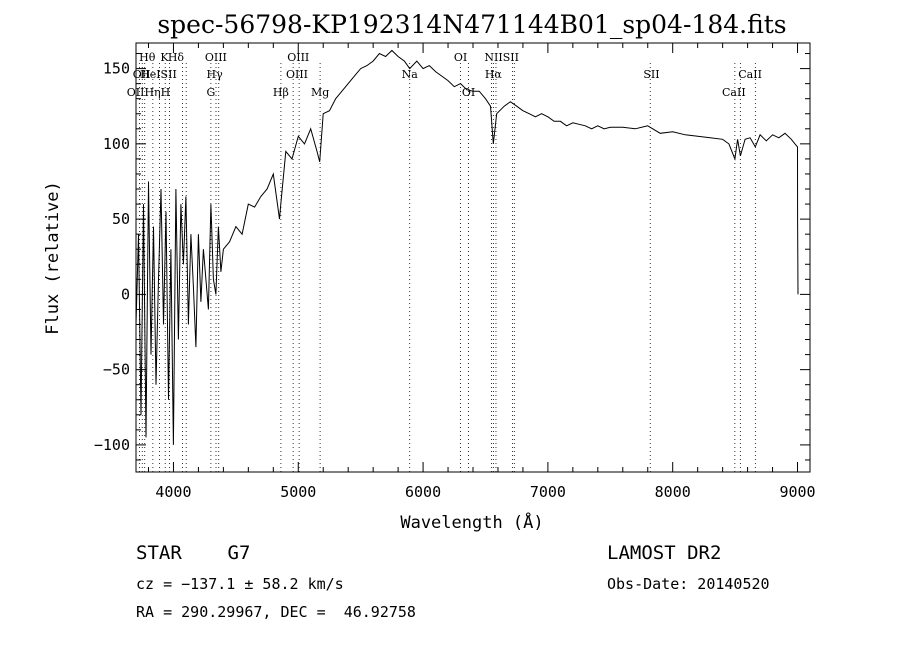  Describe the element at coordinates (298, 492) in the screenshot. I see `x-tick-label: 5000` at that location.